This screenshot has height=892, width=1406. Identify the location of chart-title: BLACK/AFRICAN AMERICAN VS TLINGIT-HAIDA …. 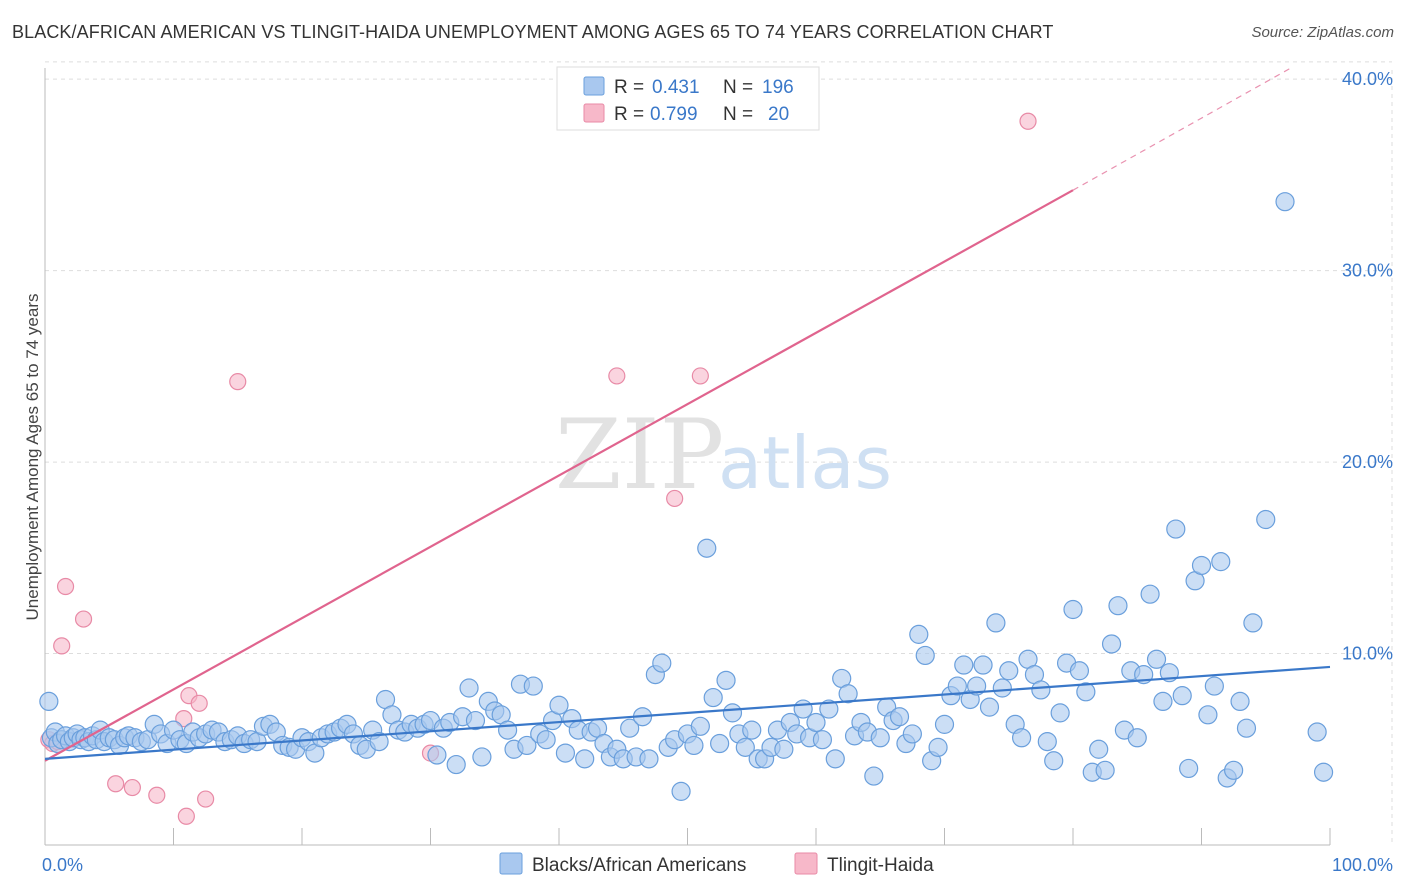
(533, 32).